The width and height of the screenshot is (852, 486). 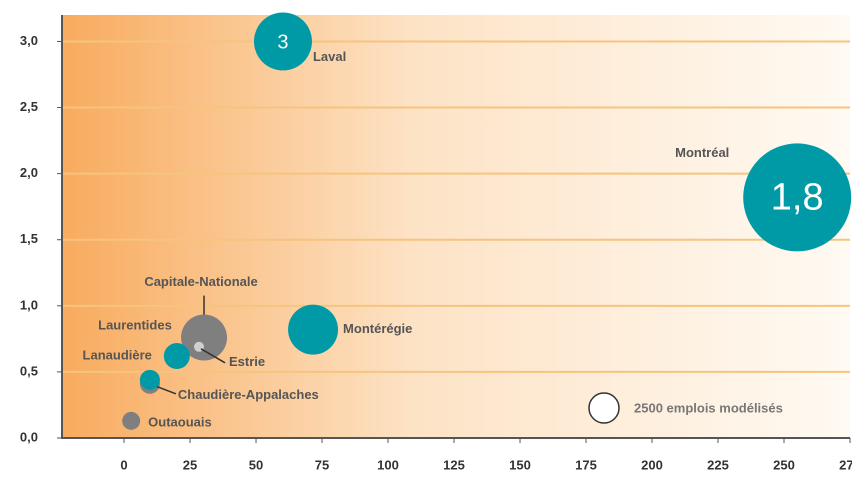 I want to click on bubble-label: Laval, so click(x=329, y=56).